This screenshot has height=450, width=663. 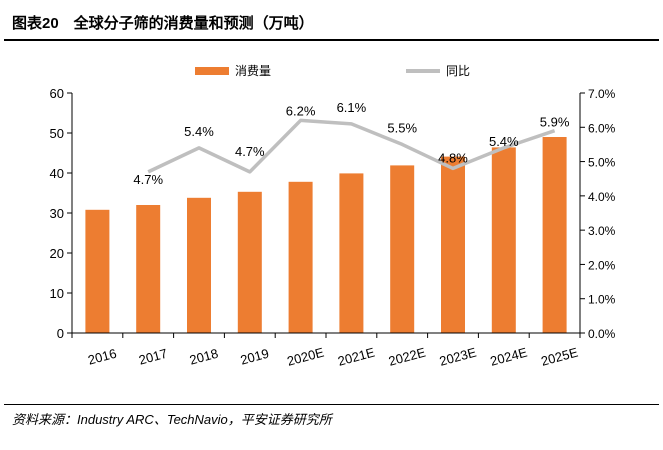 I want to click on y-tick-label: 20, so click(x=57, y=253).